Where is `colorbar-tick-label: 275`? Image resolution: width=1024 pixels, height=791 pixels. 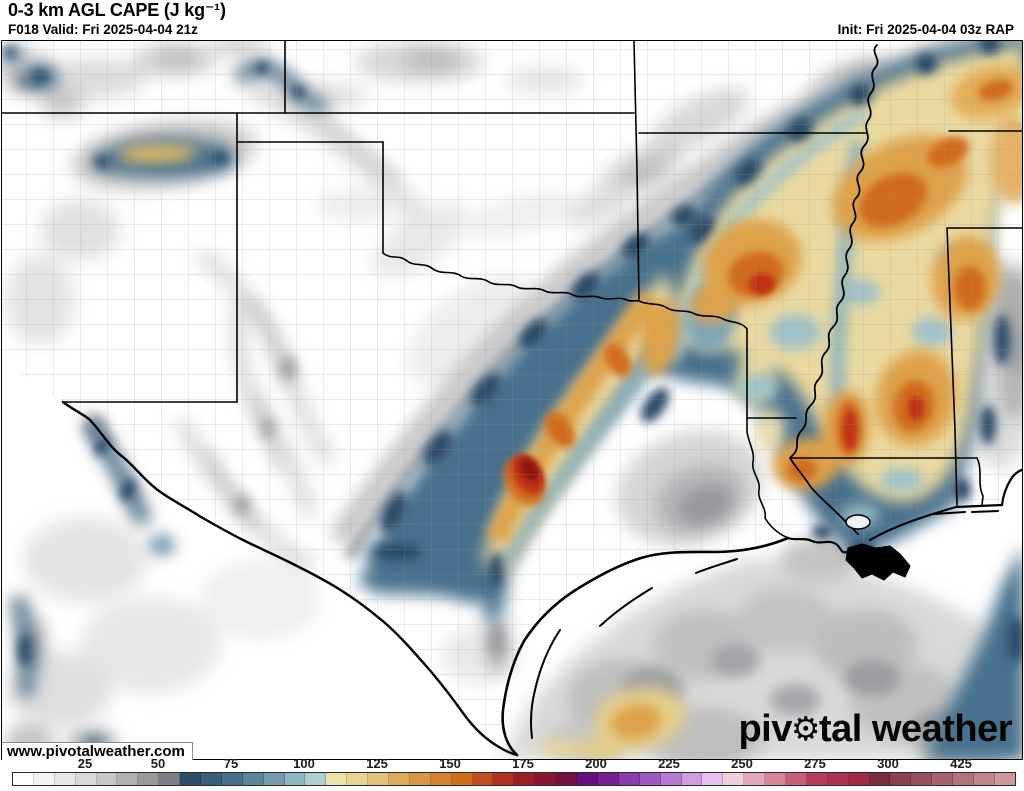
colorbar-tick-label: 275 is located at coordinates (815, 763).